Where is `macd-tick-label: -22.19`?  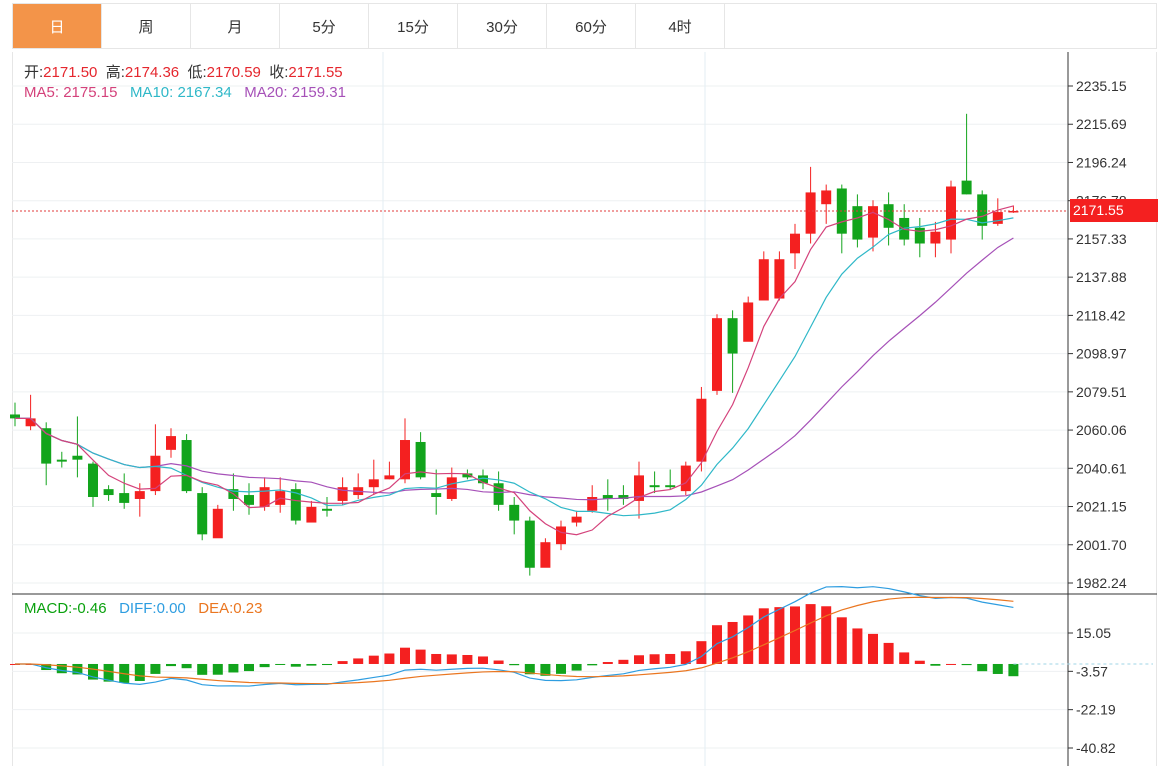 macd-tick-label: -22.19 is located at coordinates (1096, 710).